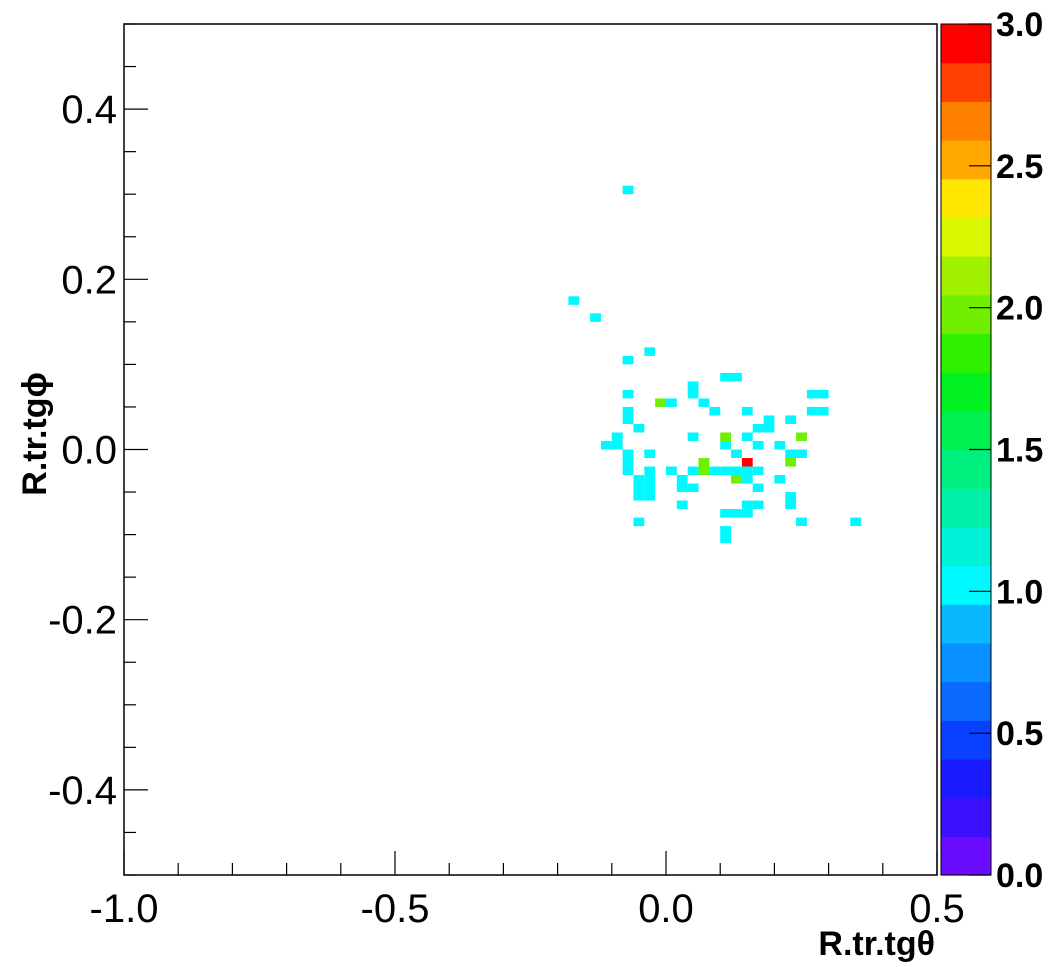  I want to click on colorbar-tick-label: 0.5, so click(1019, 734).